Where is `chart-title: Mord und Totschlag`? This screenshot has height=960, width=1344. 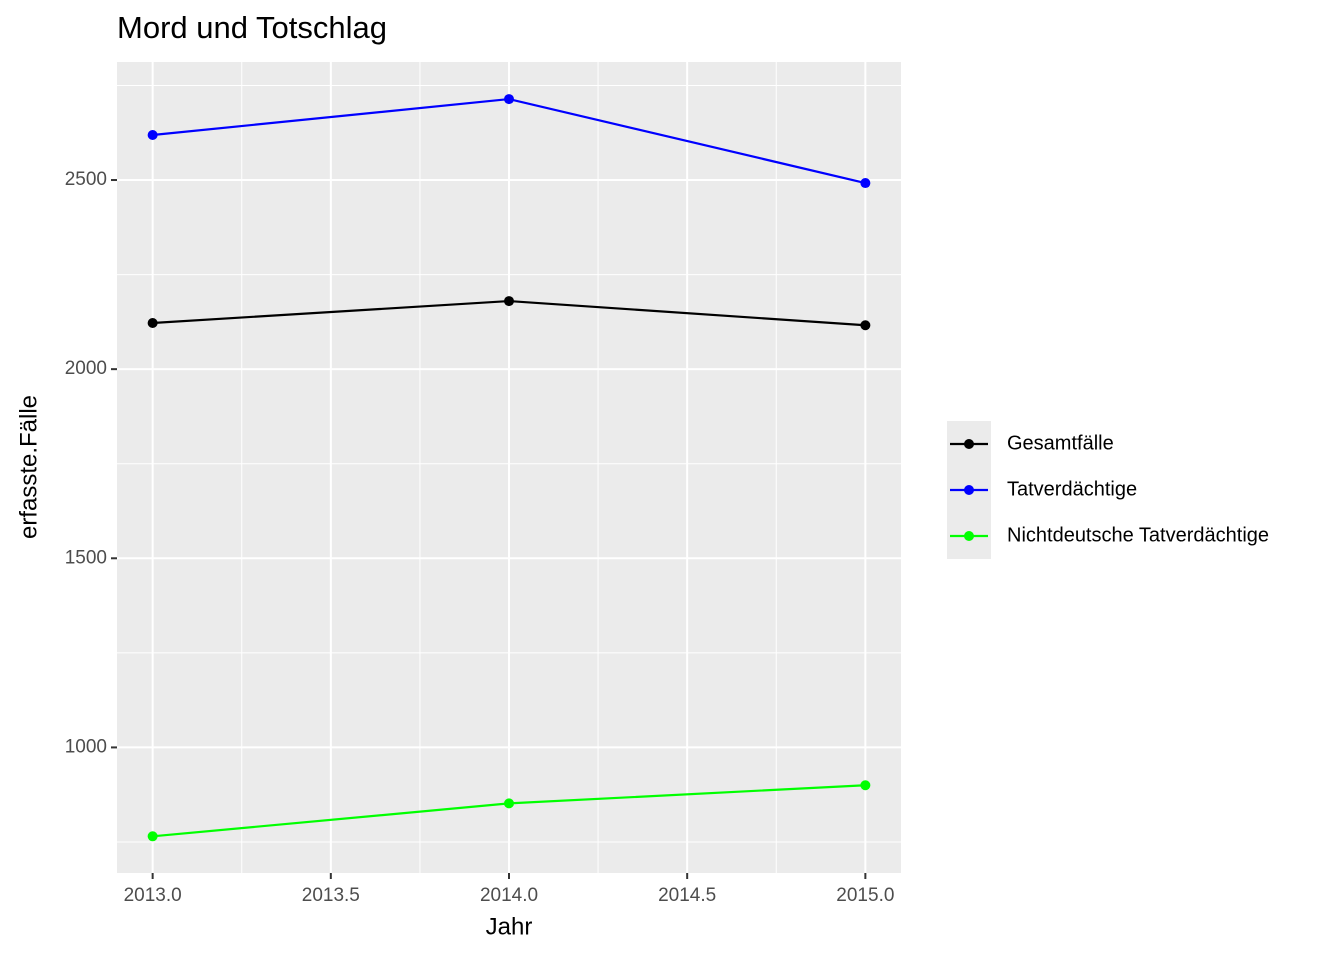
chart-title: Mord und Totschlag is located at coordinates (252, 27).